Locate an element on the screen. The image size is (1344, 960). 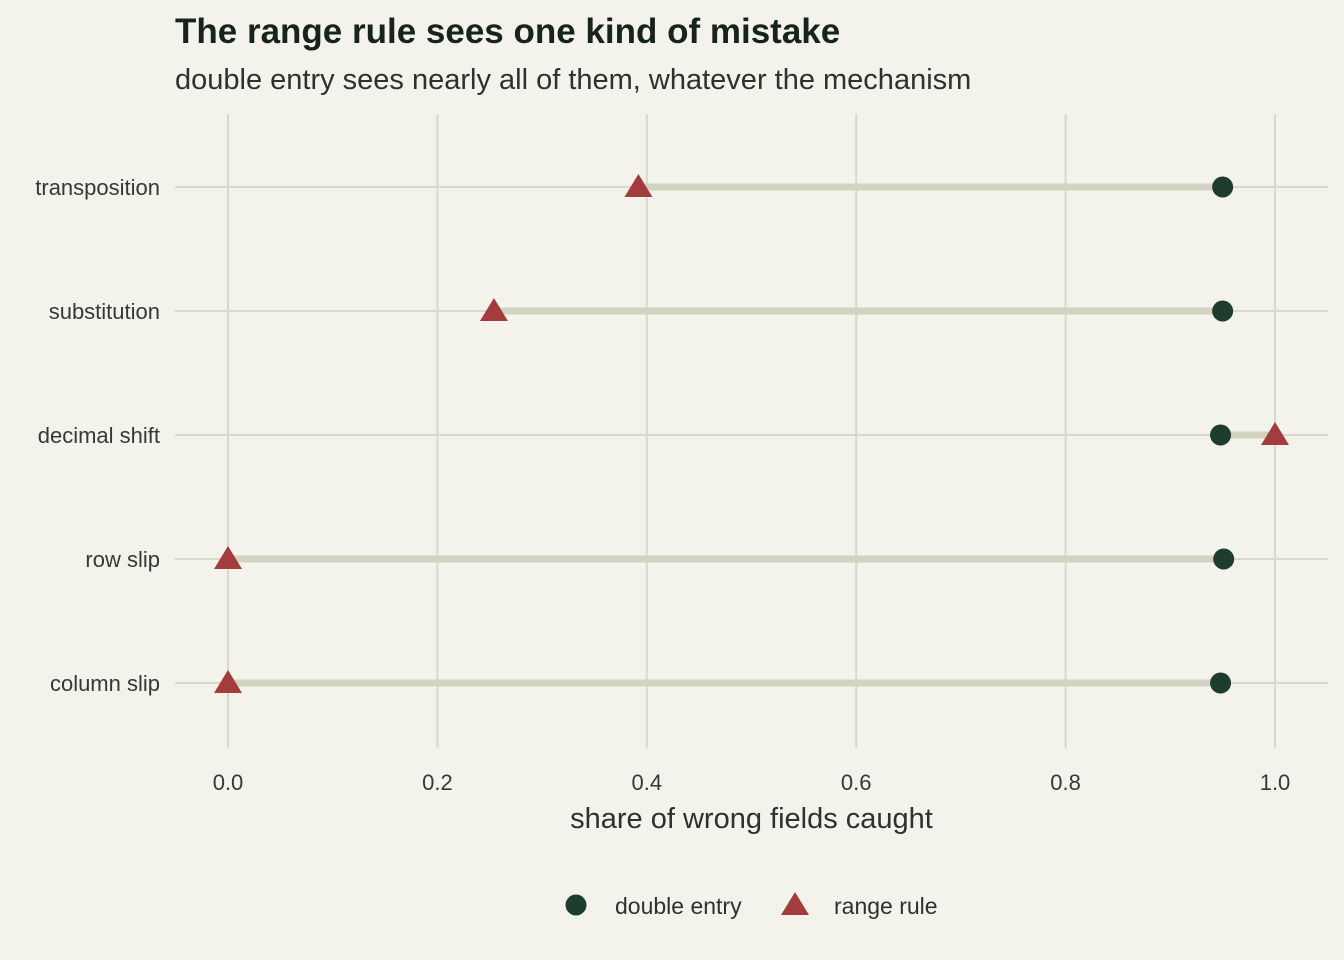
x-axis-label: share of wrong fields caught is located at coordinates (751, 819).